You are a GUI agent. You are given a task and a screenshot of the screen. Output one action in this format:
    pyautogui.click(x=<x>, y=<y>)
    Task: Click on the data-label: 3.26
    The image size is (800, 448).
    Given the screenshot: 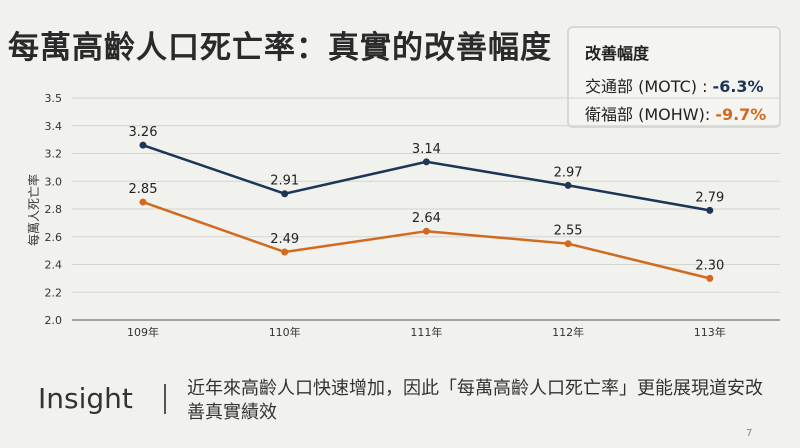 What is the action you would take?
    pyautogui.click(x=143, y=132)
    